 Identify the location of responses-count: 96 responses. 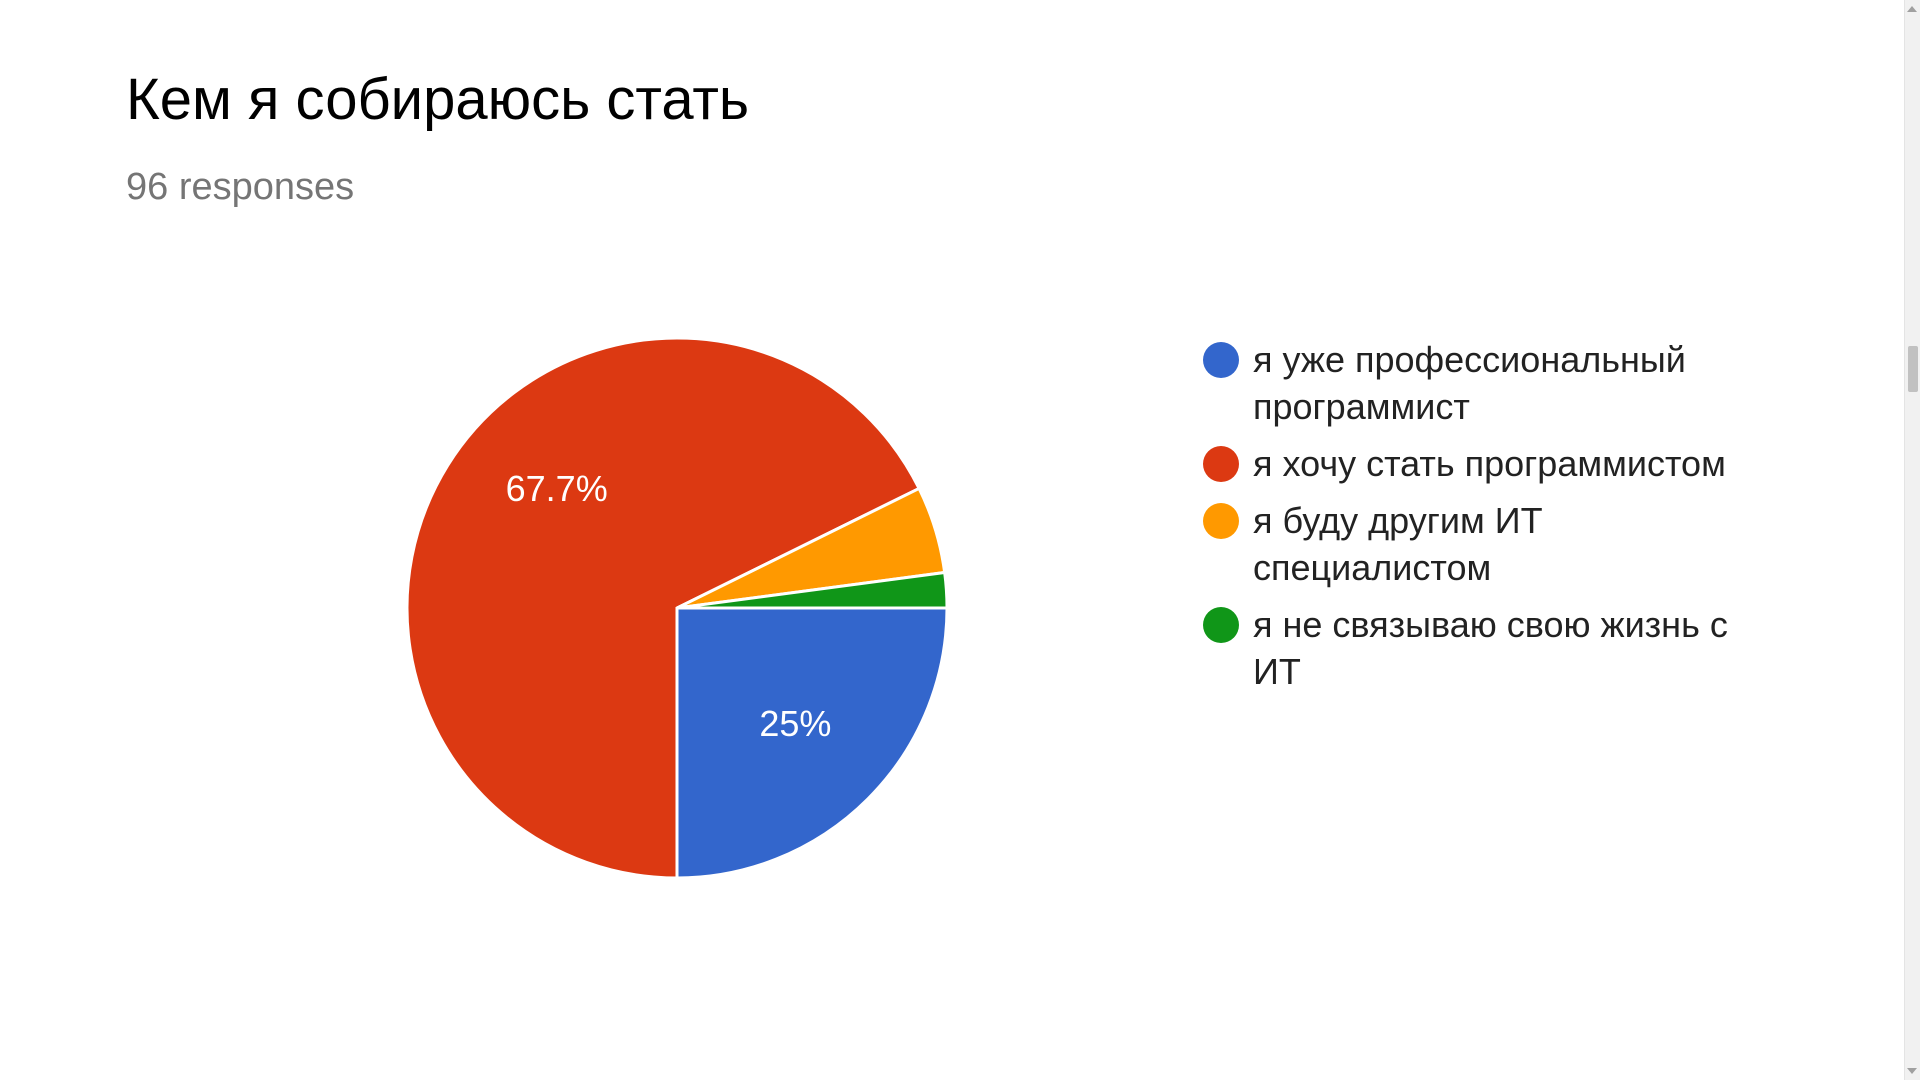
(240, 187).